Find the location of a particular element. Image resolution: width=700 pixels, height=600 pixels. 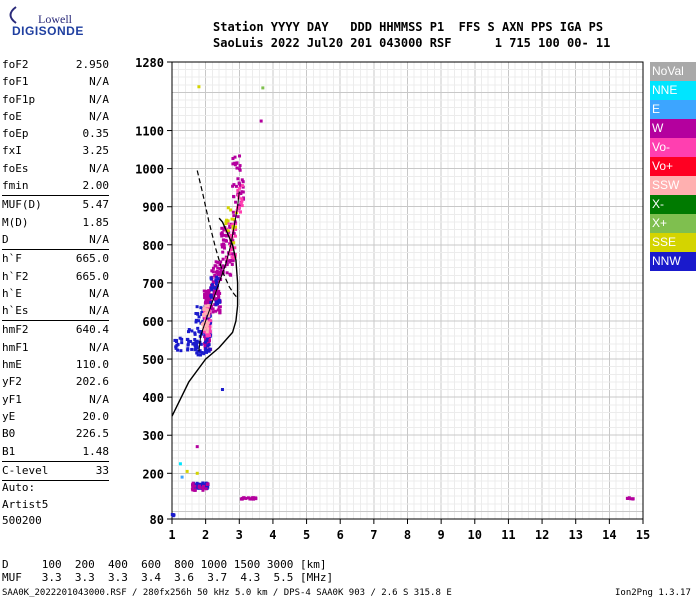

param-name: h`F is located at coordinates (12, 259).